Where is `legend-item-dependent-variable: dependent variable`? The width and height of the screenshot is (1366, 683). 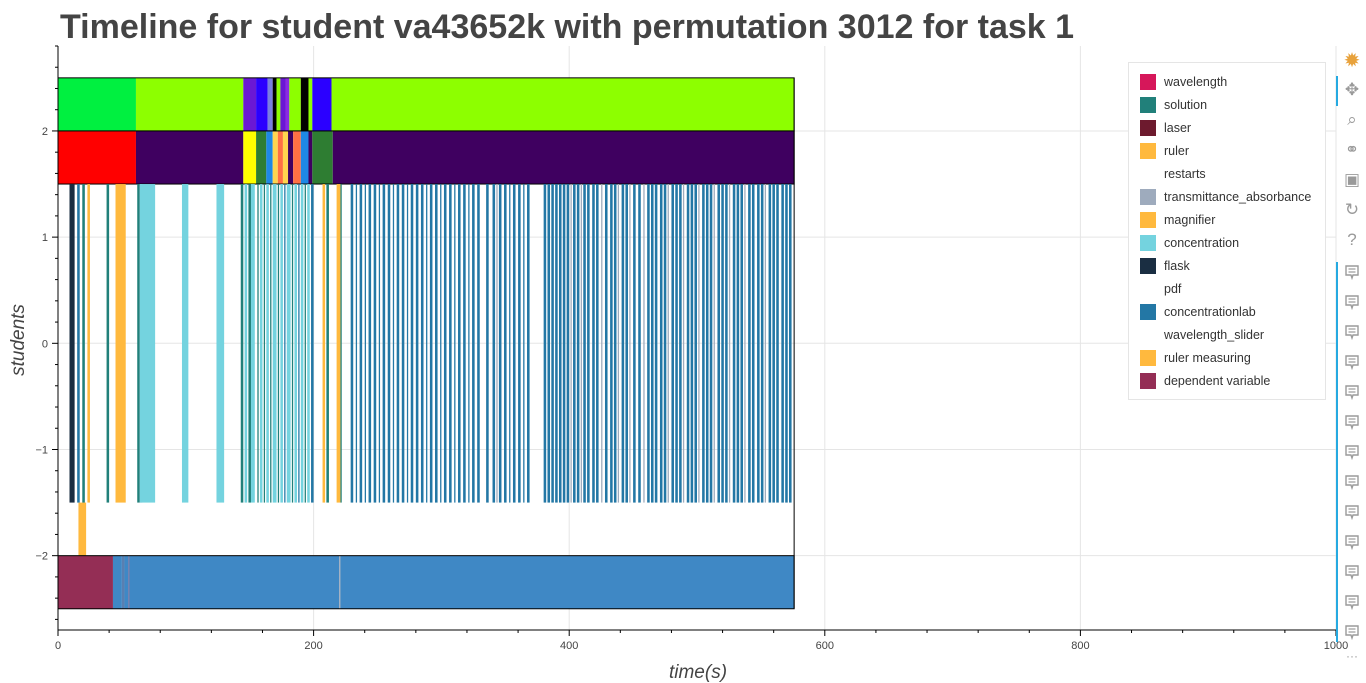
legend-item-dependent-variable: dependent variable is located at coordinates (1205, 381).